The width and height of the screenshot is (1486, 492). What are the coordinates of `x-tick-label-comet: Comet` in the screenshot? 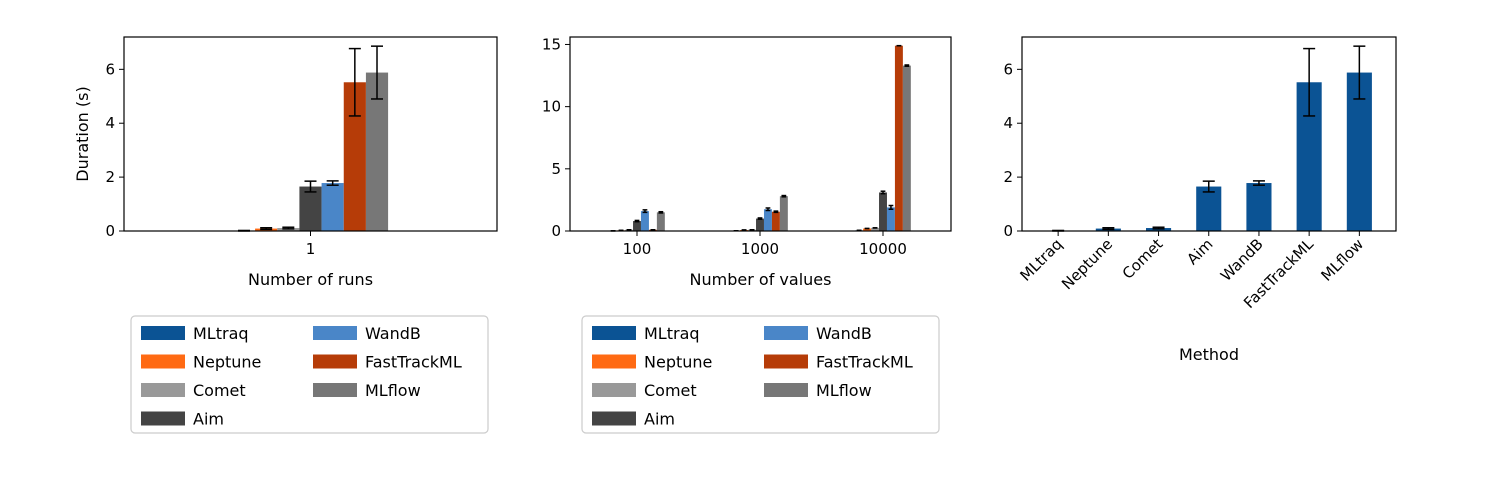 It's located at (1143, 259).